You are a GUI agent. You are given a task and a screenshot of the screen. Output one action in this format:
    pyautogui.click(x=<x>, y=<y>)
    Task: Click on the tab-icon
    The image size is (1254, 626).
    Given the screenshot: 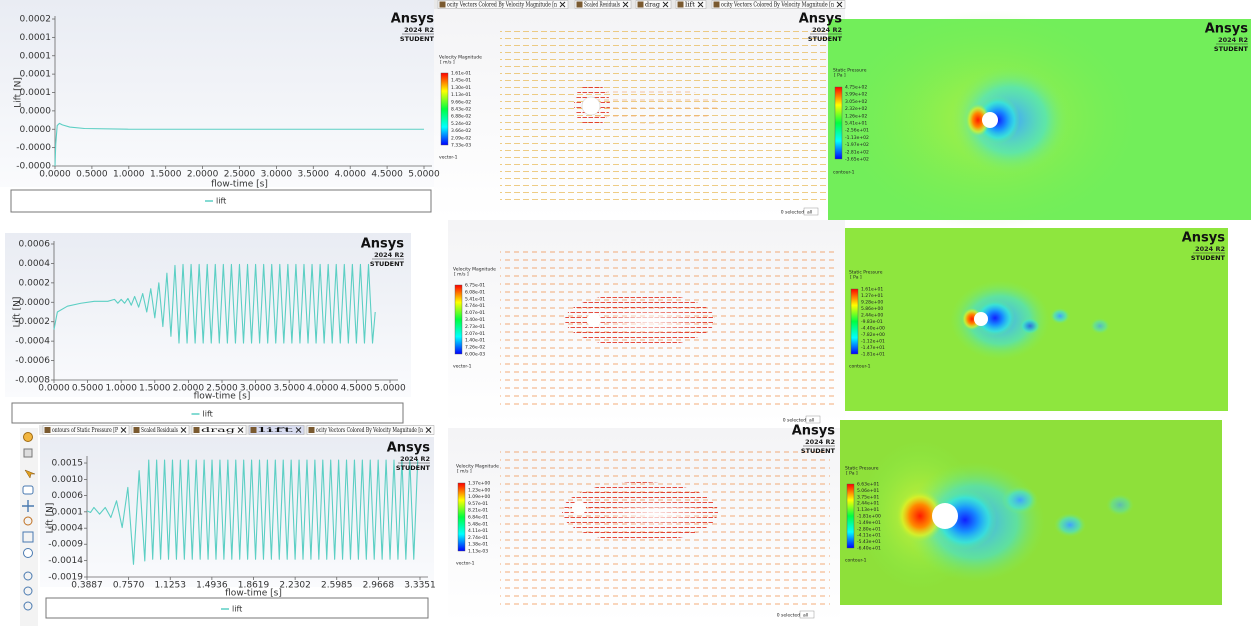 What is the action you would take?
    pyautogui.click(x=579, y=4)
    